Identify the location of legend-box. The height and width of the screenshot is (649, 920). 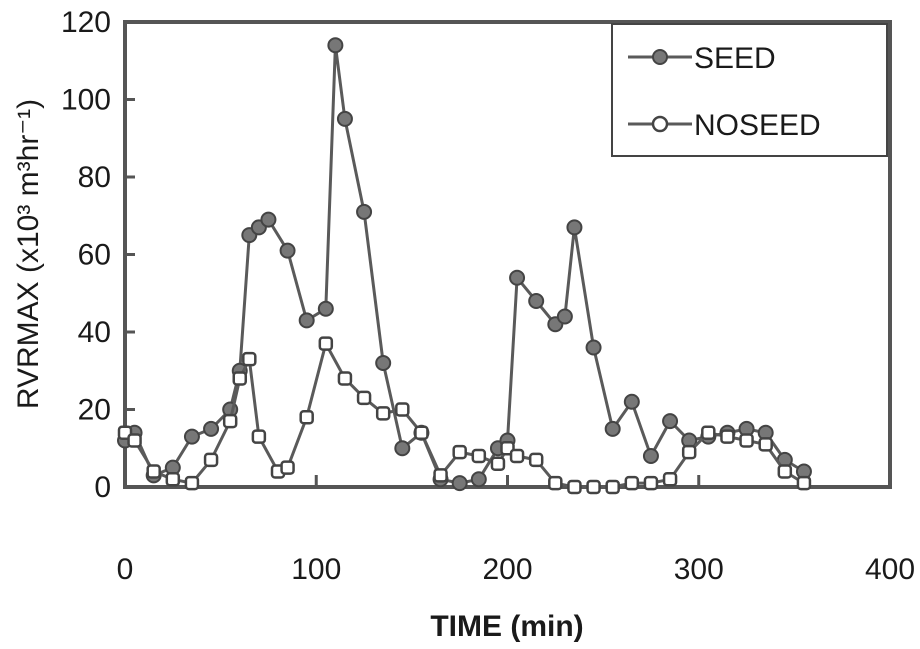
(749, 90).